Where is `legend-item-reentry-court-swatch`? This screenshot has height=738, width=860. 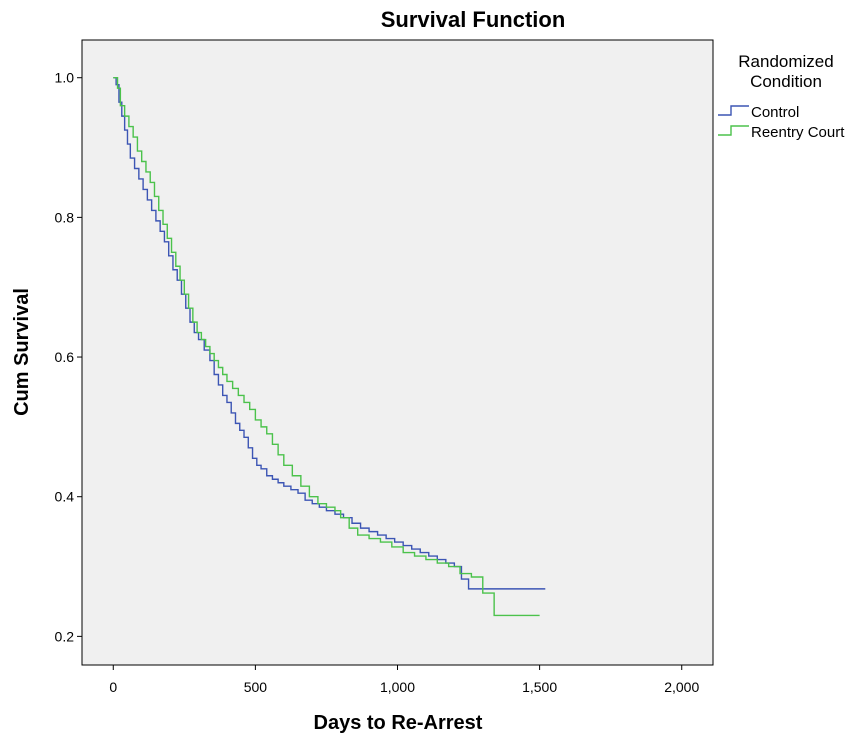
legend-item-reentry-court-swatch is located at coordinates (733, 130).